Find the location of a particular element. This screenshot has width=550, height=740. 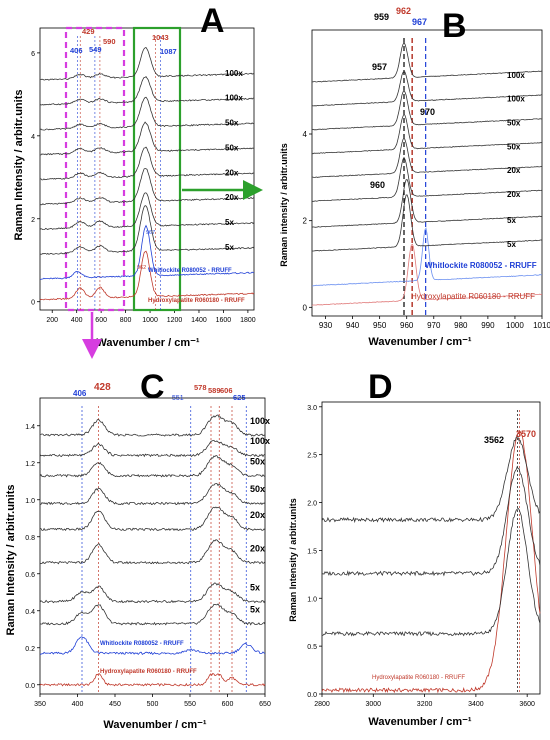

y-tick-label-c-4: 0.8 is located at coordinates (30, 538).